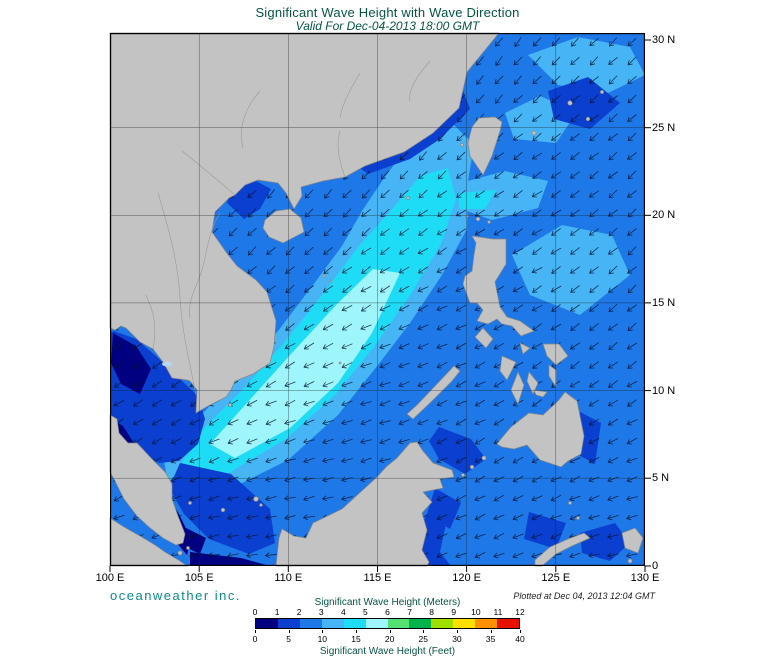  Describe the element at coordinates (632, 540) in the screenshot. I see `island-halmahera` at that location.